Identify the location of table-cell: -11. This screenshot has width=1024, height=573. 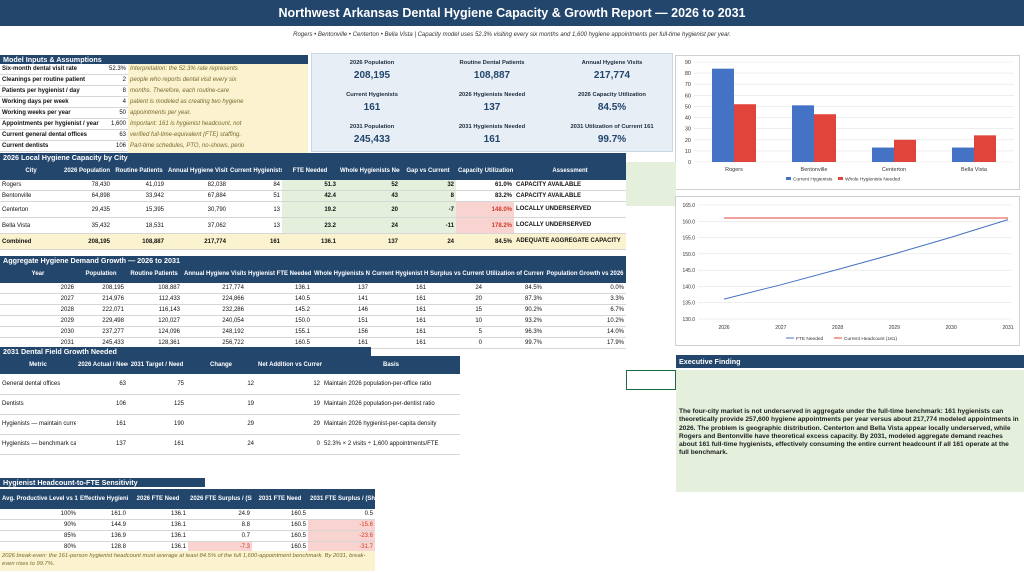
(428, 225).